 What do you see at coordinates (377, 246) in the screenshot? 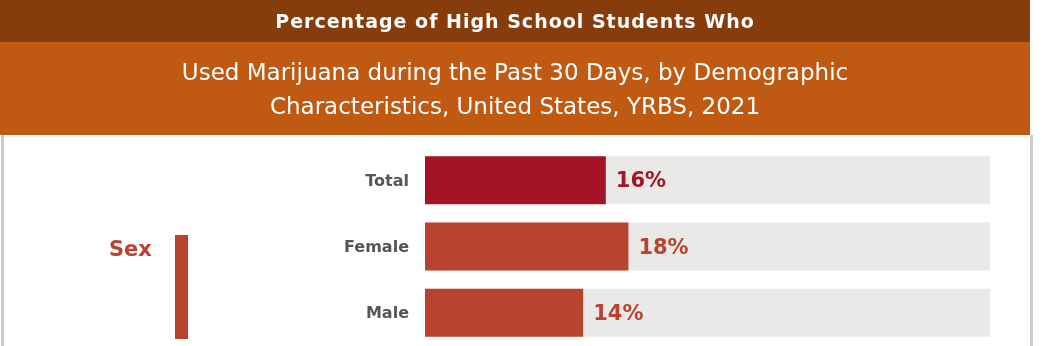
I see `y-tick-label: Female` at bounding box center [377, 246].